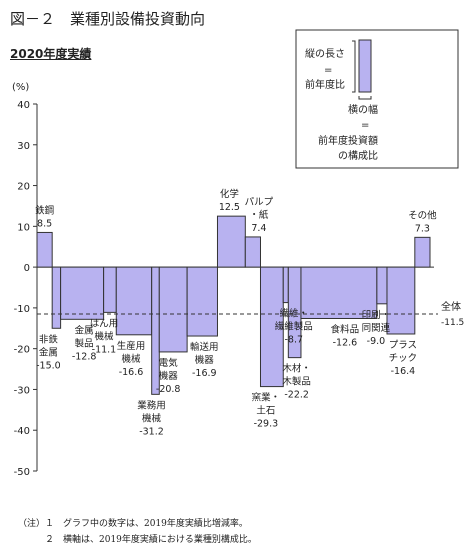 This screenshot has height=553, width=473. I want to click on value-label: 8.5, so click(44, 223).